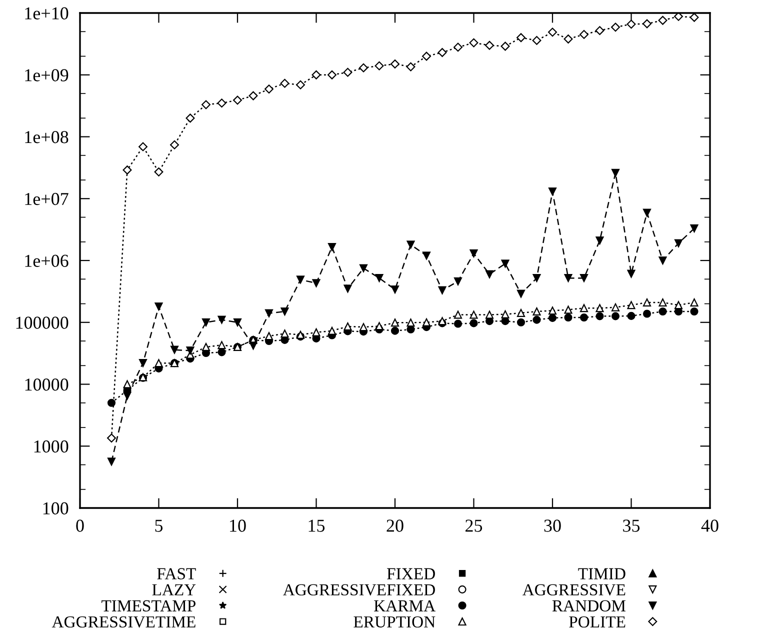 The image size is (758, 643). Describe the element at coordinates (46, 199) in the screenshot. I see `y-tick-label: 1e+07` at that location.